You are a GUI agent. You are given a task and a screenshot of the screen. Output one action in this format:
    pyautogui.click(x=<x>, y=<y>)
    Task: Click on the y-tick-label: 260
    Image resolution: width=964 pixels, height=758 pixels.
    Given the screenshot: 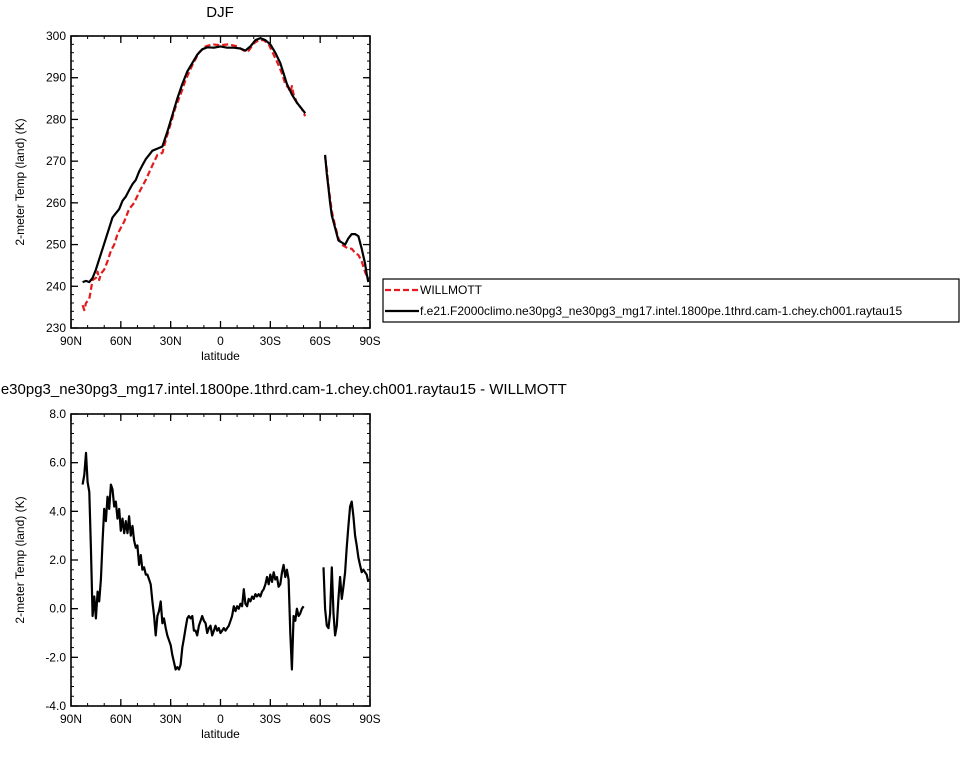 What is the action you would take?
    pyautogui.click(x=56, y=203)
    